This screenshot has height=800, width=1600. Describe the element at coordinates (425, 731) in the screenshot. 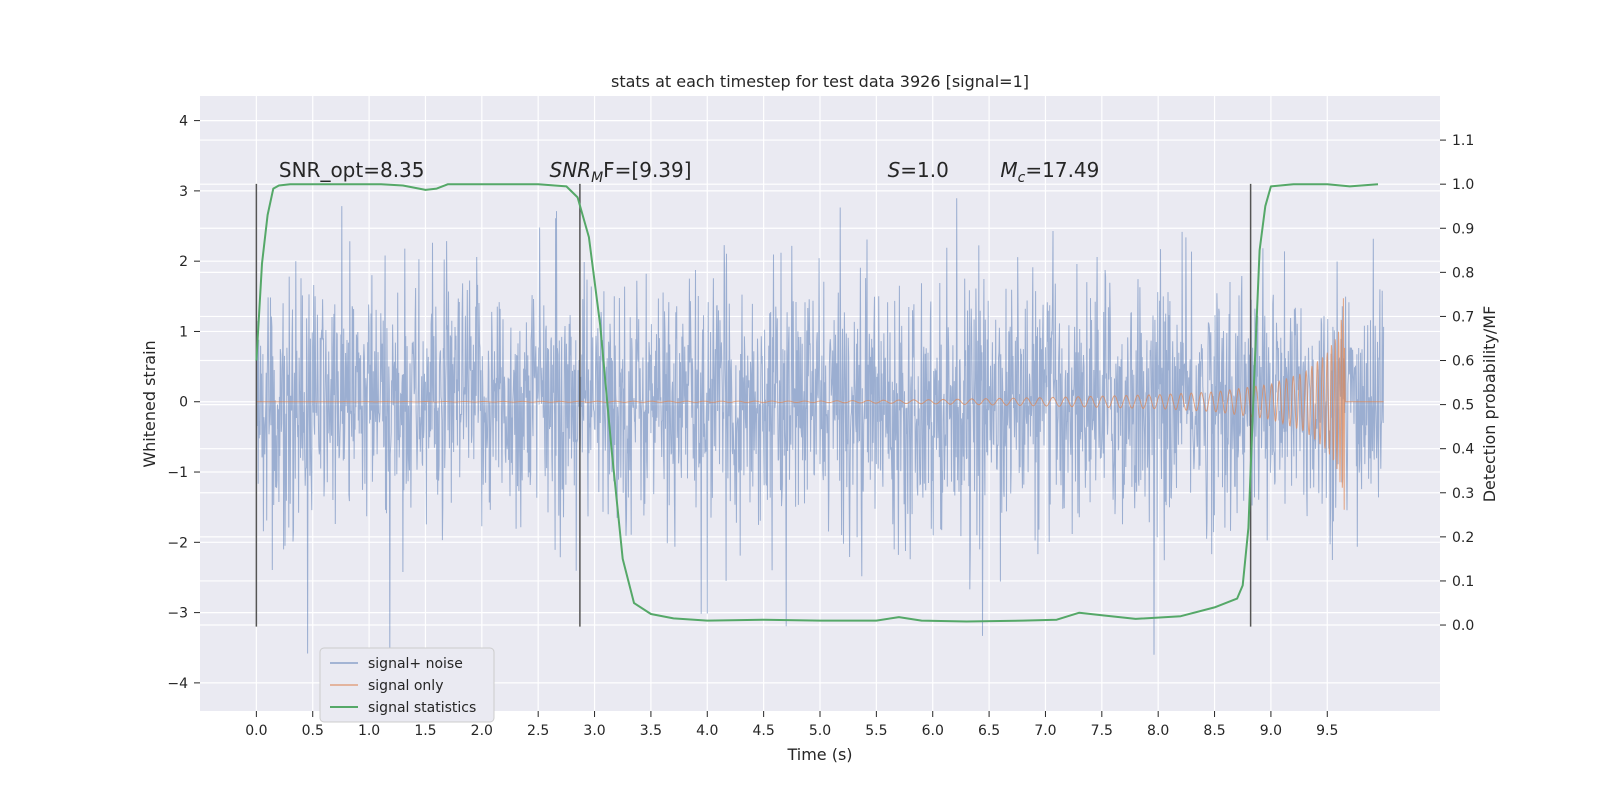

I see `x-tick-label-3: 1.5` at that location.